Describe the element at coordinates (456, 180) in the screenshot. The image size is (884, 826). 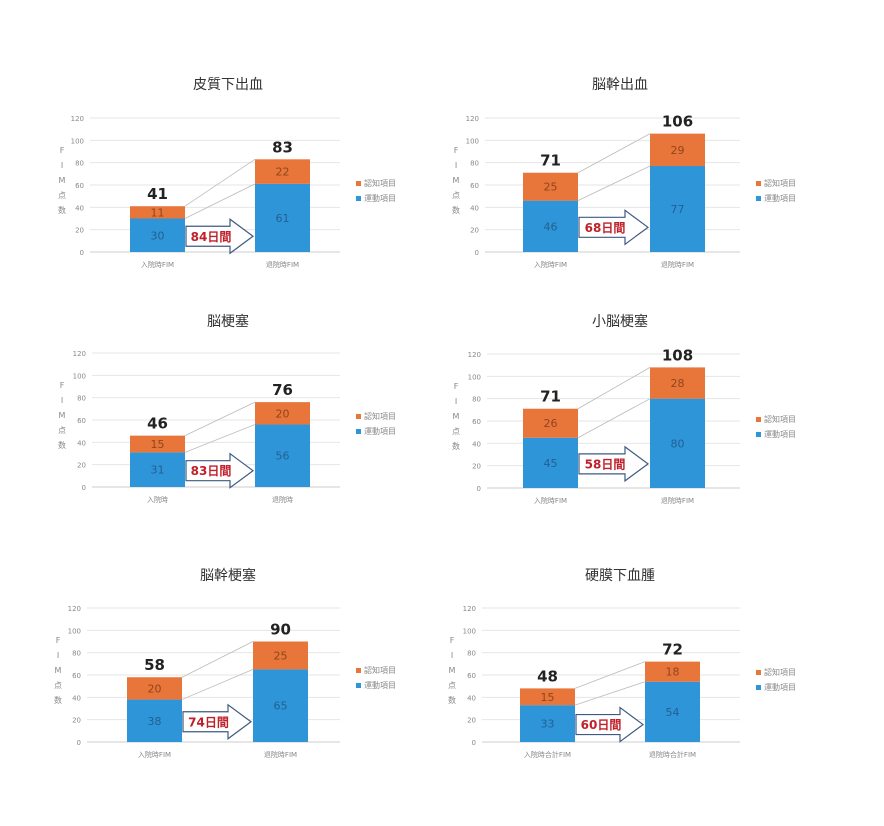
I see `y-axis-title-char: M` at that location.